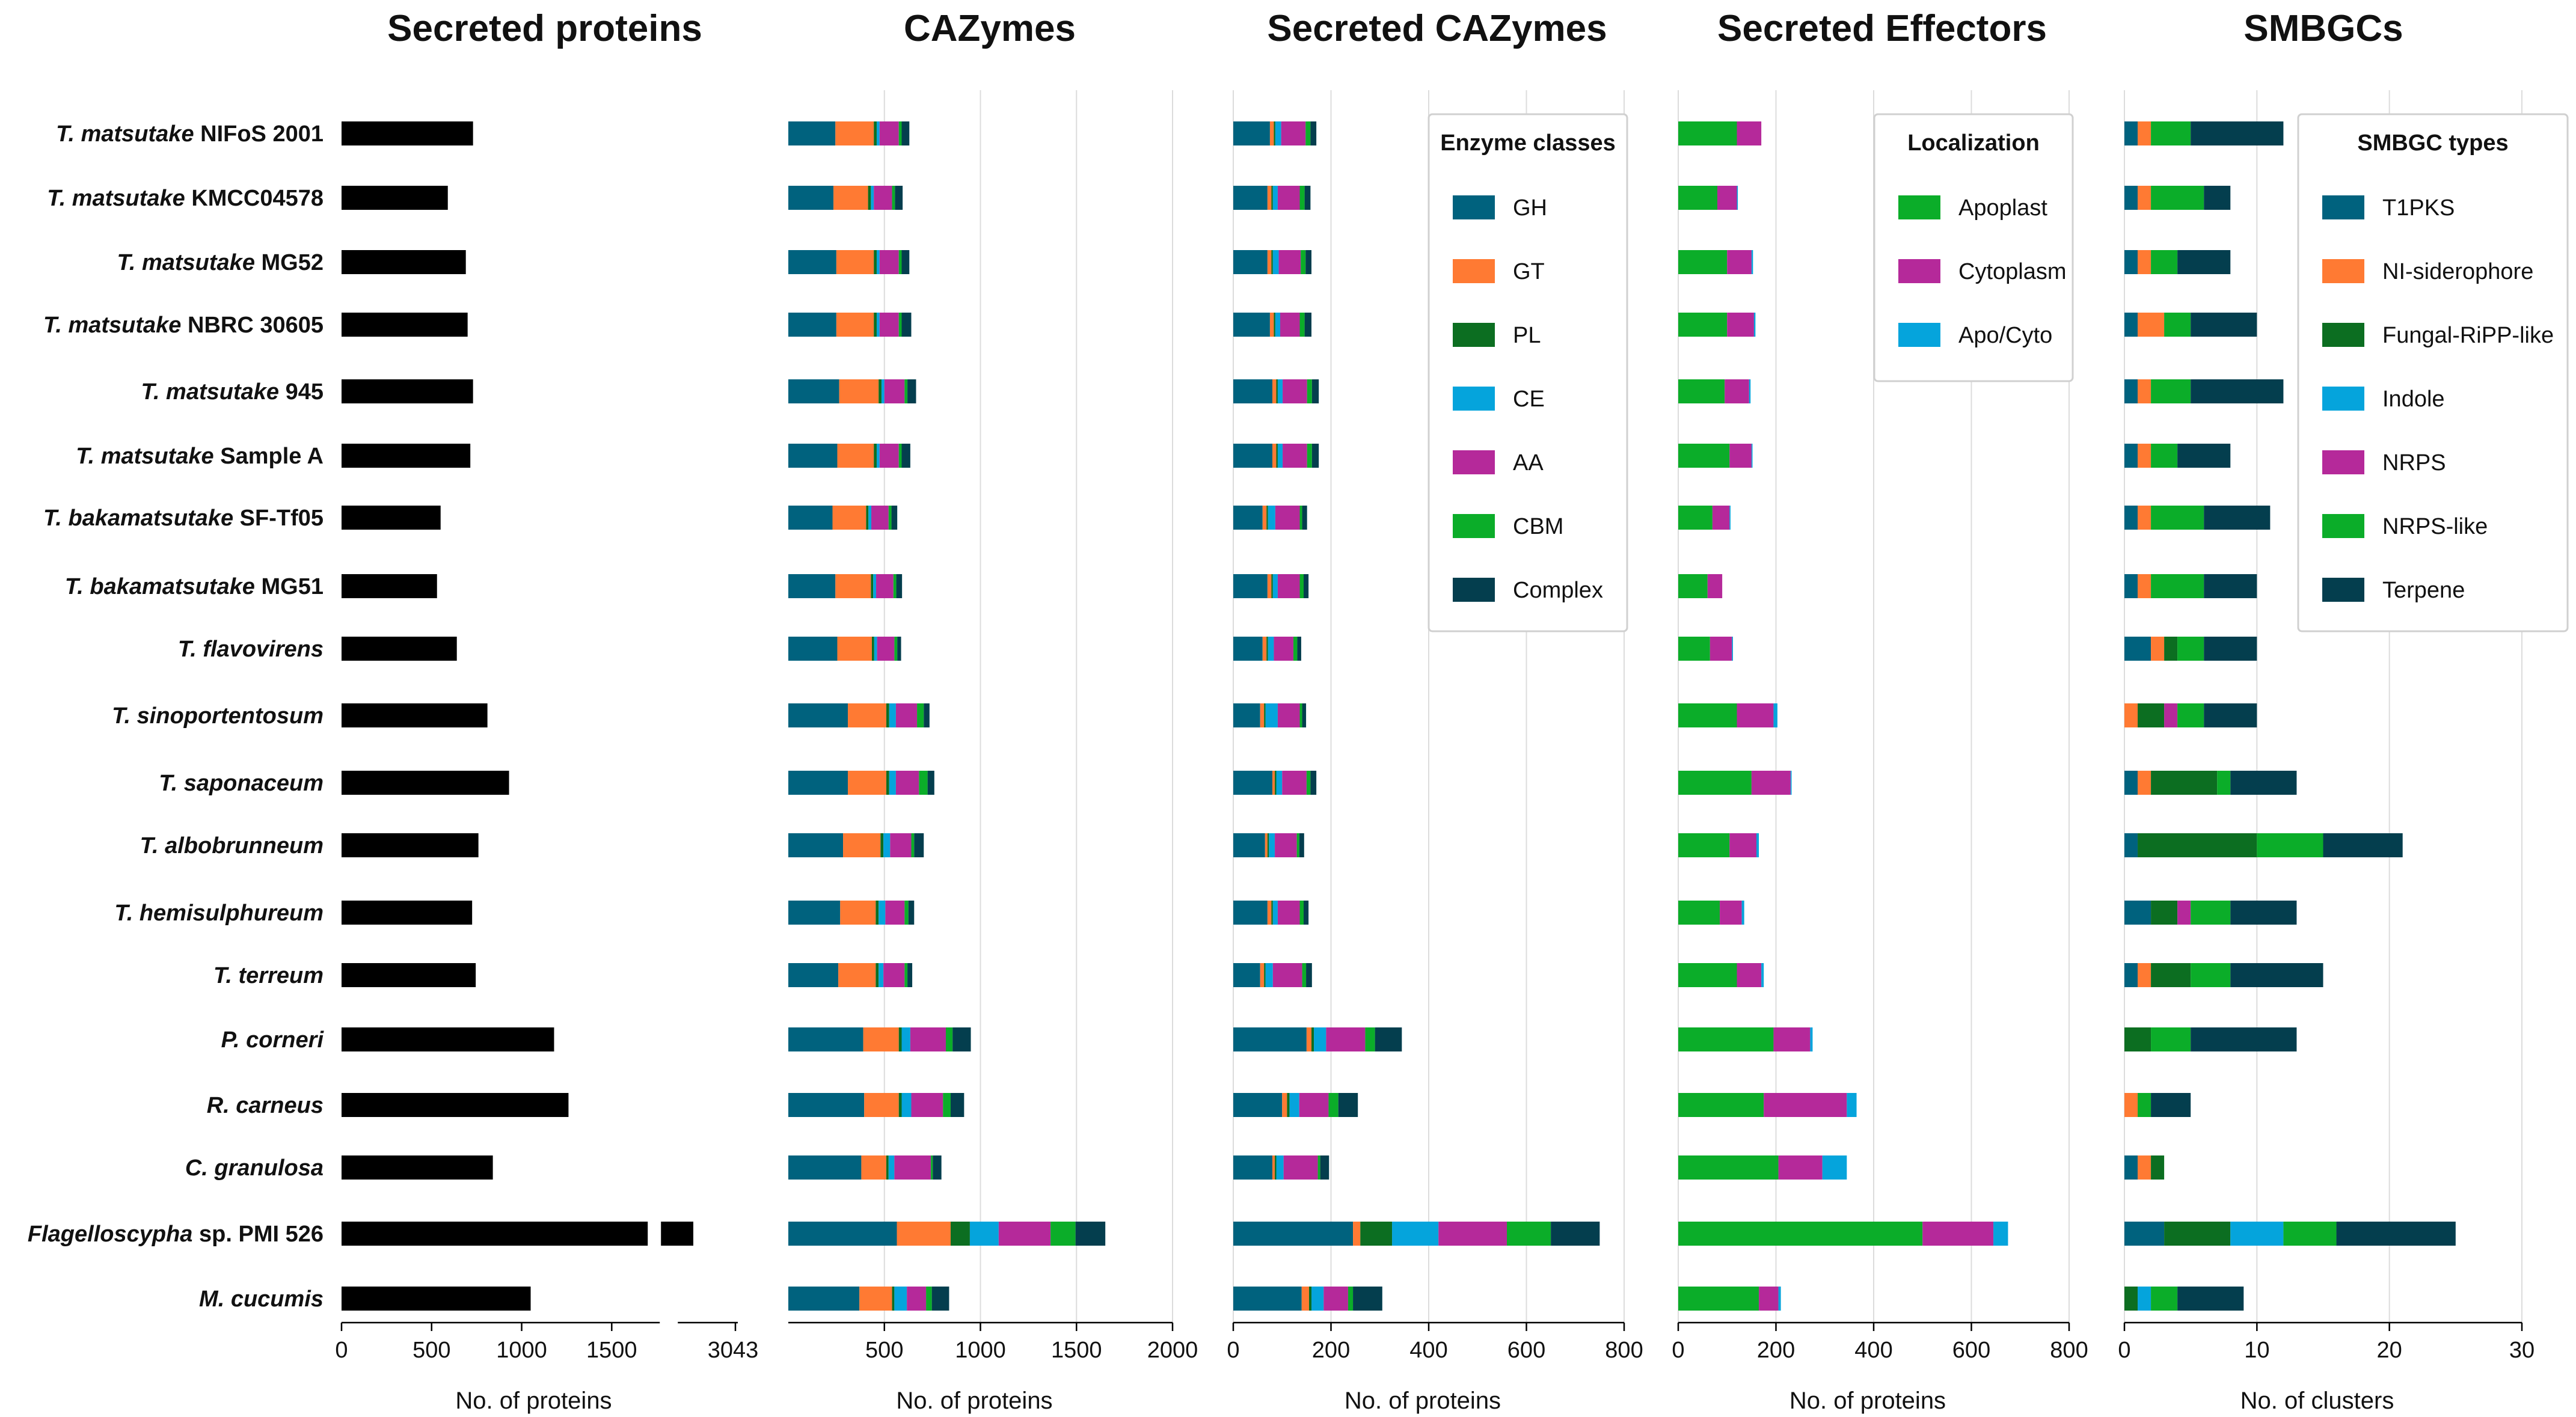 The image size is (2576, 1417). What do you see at coordinates (194, 586) in the screenshot?
I see `species-label: T. bakamatsutake MG51` at bounding box center [194, 586].